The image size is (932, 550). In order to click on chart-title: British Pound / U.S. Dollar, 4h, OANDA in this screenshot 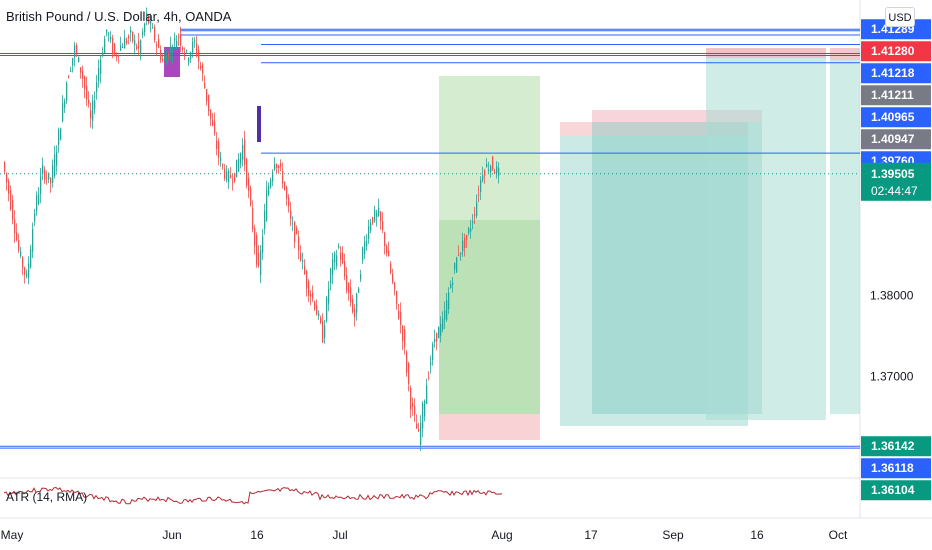, I will do `click(119, 16)`.